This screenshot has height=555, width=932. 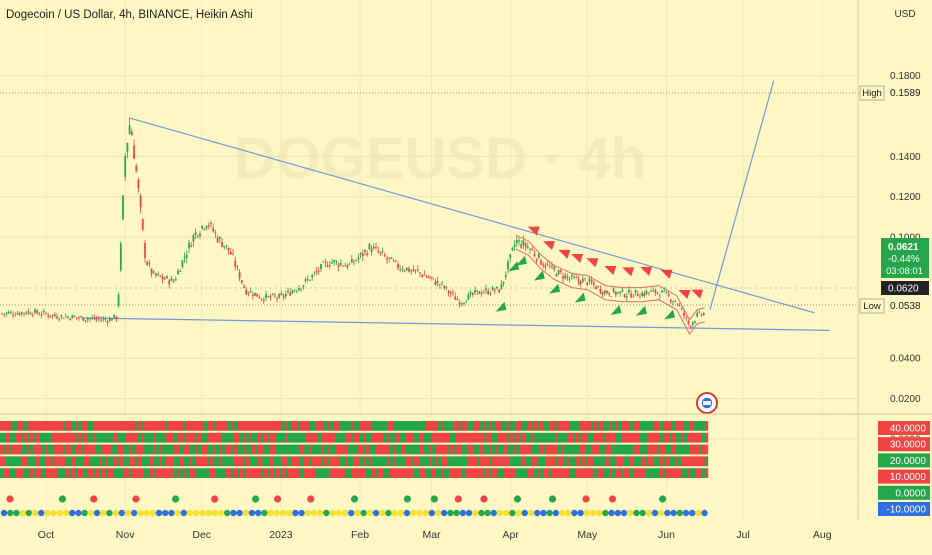 I want to click on time-tick-label: Nov, so click(x=125, y=535).